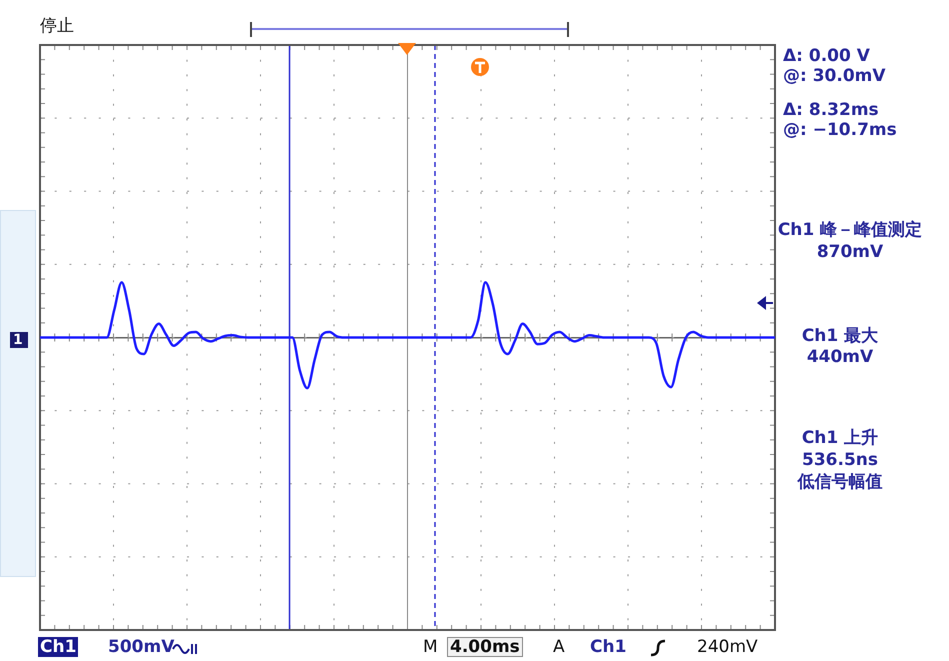 This screenshot has height=661, width=949. What do you see at coordinates (727, 647) in the screenshot?
I see `text: 240mV` at bounding box center [727, 647].